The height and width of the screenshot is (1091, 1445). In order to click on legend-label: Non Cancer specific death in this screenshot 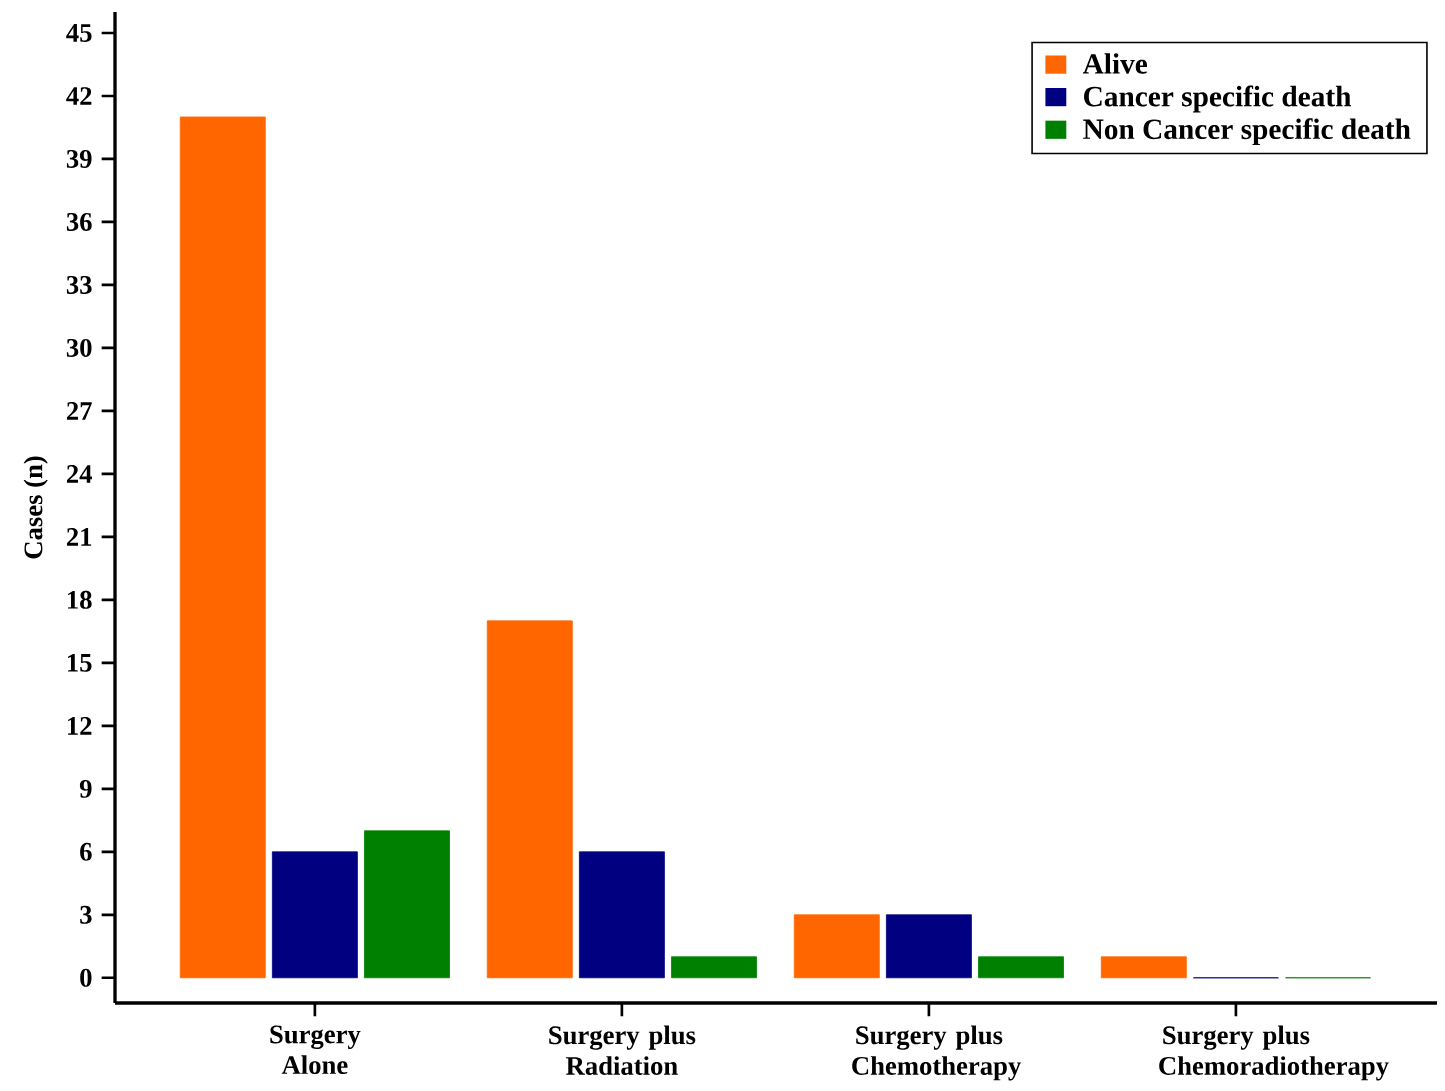, I will do `click(1247, 132)`.